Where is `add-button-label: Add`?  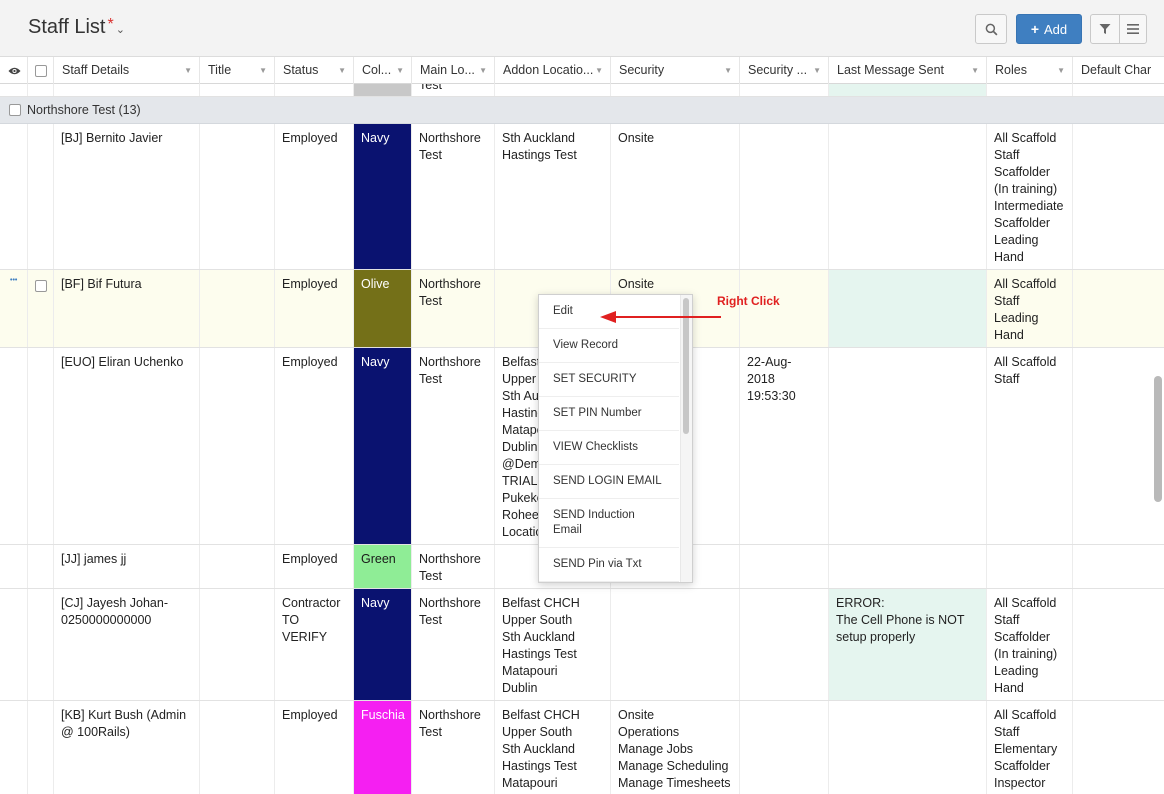
add-button-label: Add is located at coordinates (1056, 29).